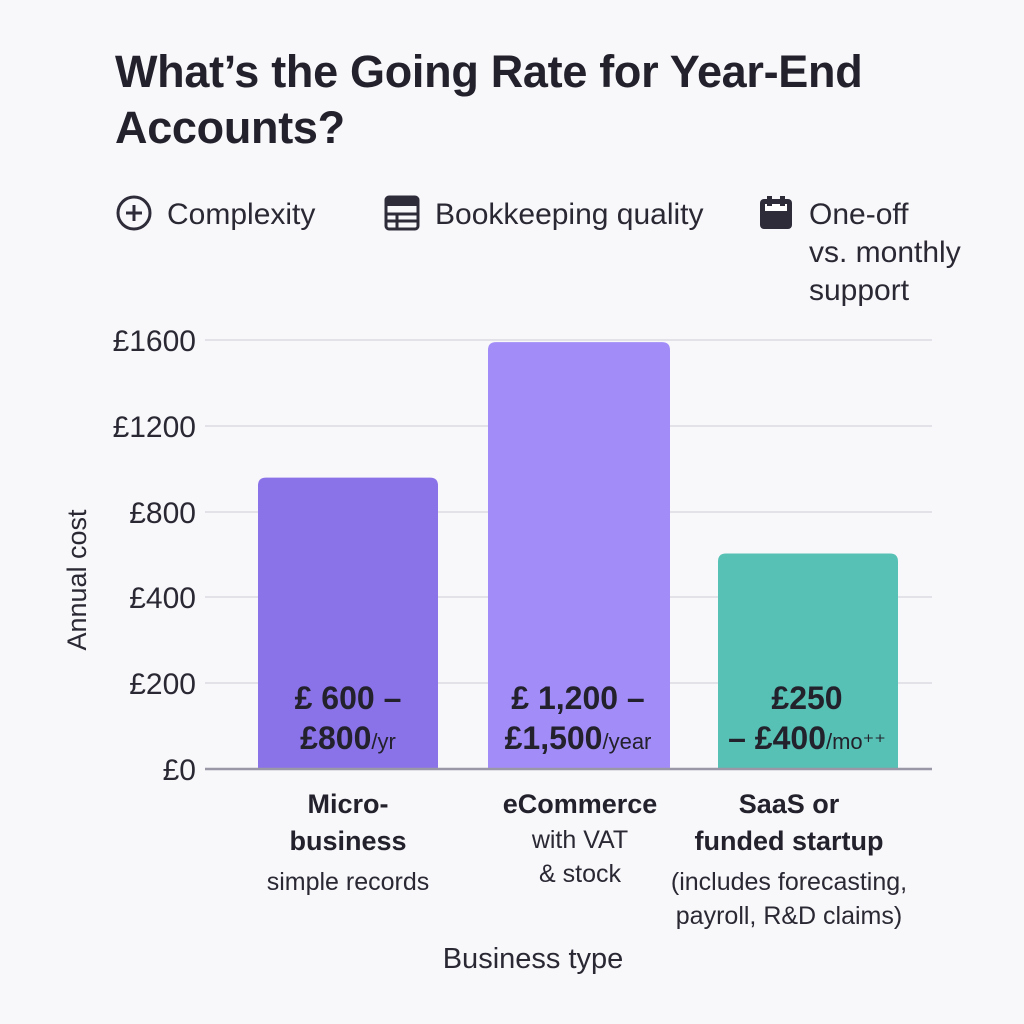 The image size is (1024, 1024). Describe the element at coordinates (348, 882) in the screenshot. I see `category-description: simple records` at that location.